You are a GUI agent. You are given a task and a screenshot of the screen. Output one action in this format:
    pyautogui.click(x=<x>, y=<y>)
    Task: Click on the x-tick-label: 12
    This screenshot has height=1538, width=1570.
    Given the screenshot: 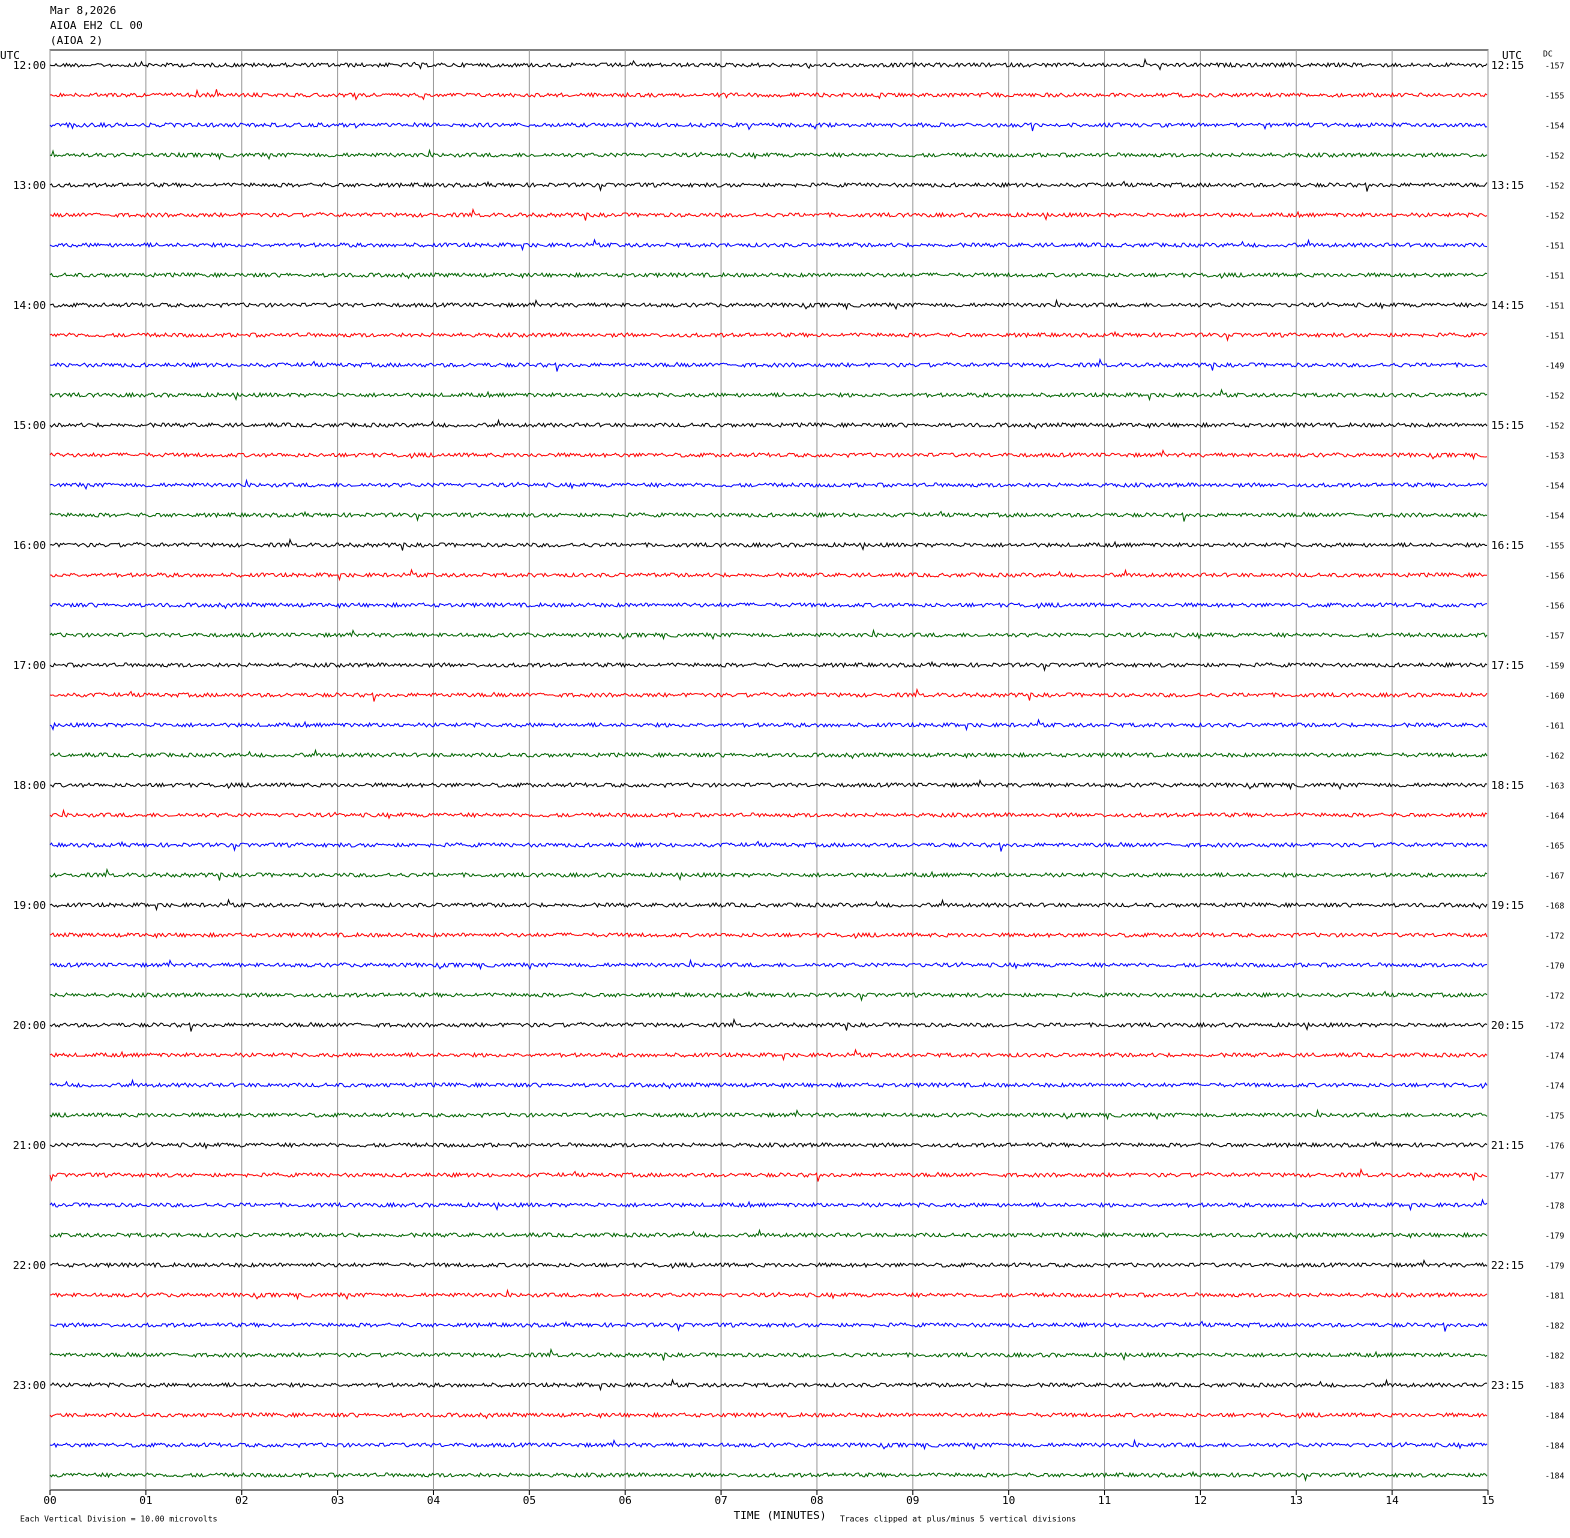 What is the action you would take?
    pyautogui.click(x=1200, y=1500)
    